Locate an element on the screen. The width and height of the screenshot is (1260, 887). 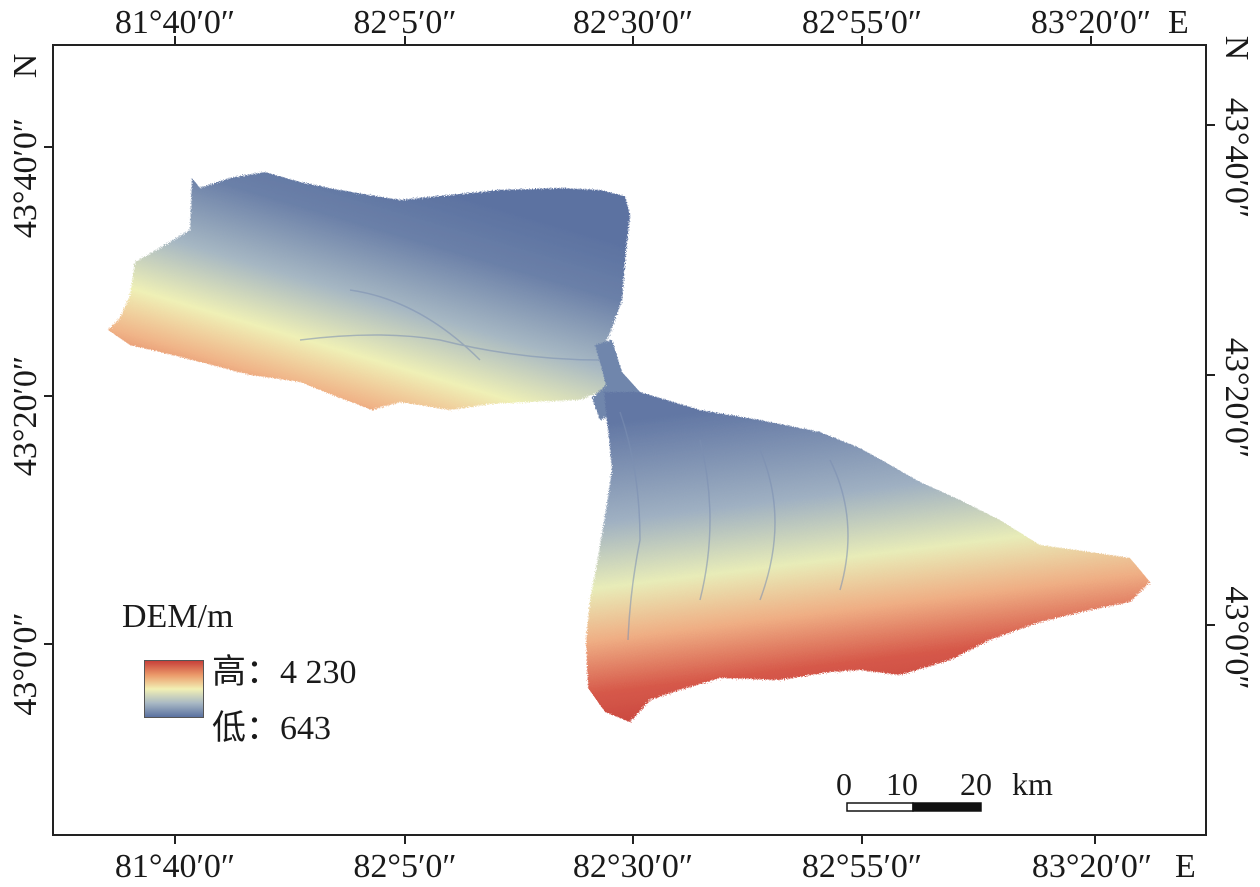
bottom-east-label: E is located at coordinates (1185, 866).